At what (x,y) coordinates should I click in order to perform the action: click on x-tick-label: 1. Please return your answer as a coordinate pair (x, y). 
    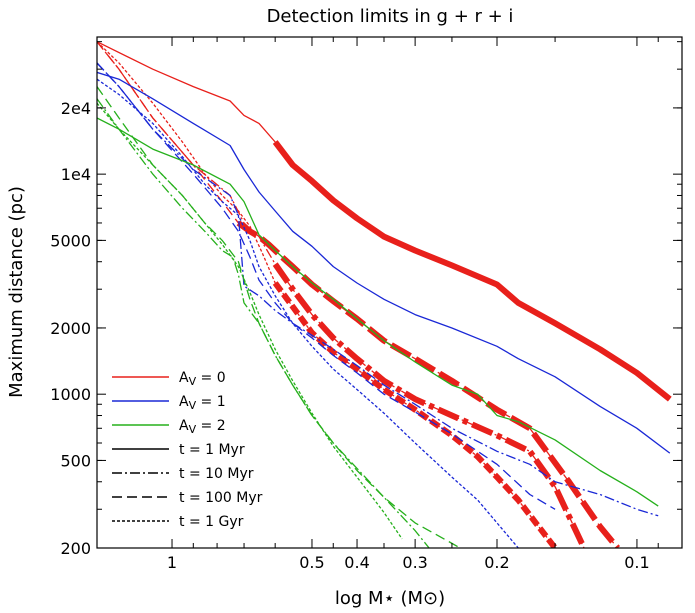
    Looking at the image, I should click on (172, 562).